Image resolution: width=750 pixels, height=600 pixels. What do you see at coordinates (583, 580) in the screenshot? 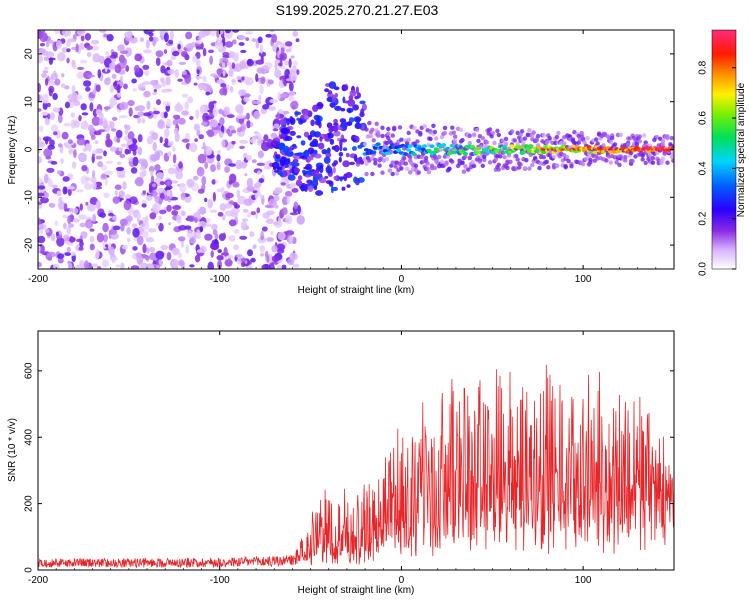
I see `x-tick-label: 100` at bounding box center [583, 580].